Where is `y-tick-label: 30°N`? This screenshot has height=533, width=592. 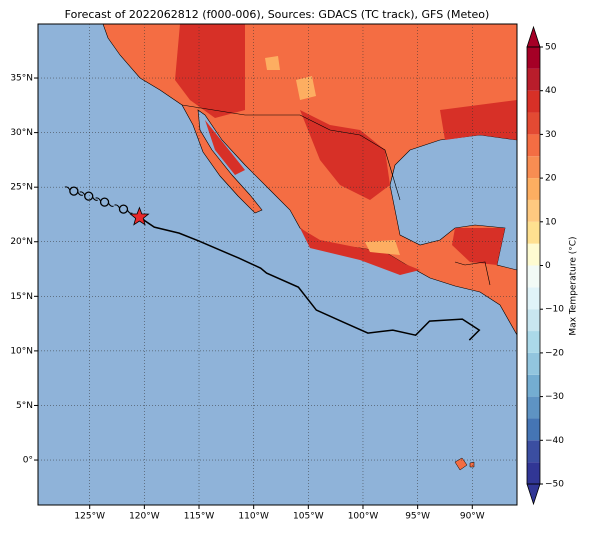 y-tick-label: 30°N is located at coordinates (21, 133).